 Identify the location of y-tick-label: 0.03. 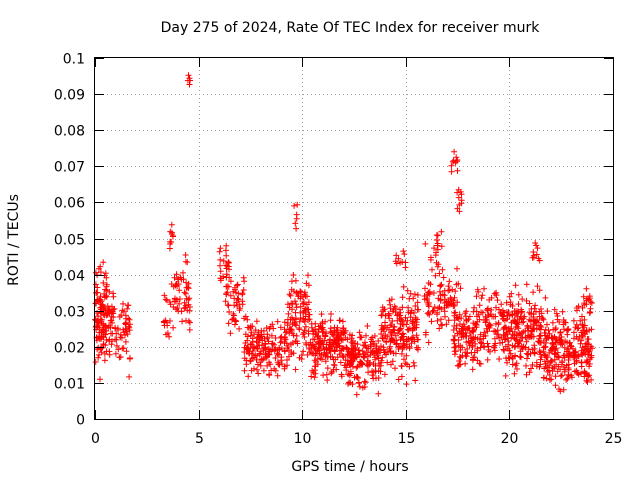
(69, 313).